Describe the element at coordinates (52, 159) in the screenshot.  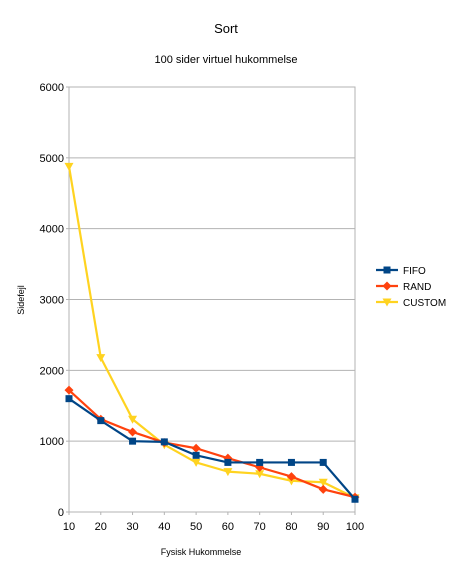
I see `y-tick-label: 5000` at that location.